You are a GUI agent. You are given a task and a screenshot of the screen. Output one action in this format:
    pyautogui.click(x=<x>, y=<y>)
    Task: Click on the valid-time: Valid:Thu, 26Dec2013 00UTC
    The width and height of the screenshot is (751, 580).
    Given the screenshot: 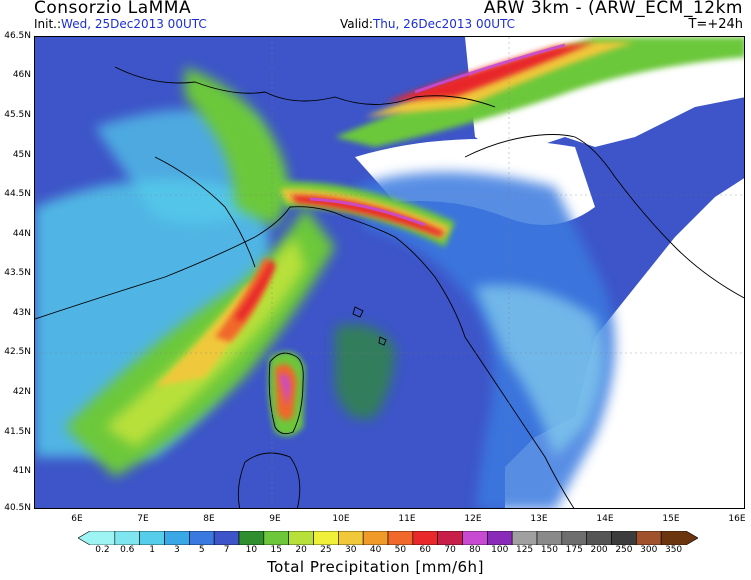 What is the action you would take?
    pyautogui.click(x=427, y=24)
    